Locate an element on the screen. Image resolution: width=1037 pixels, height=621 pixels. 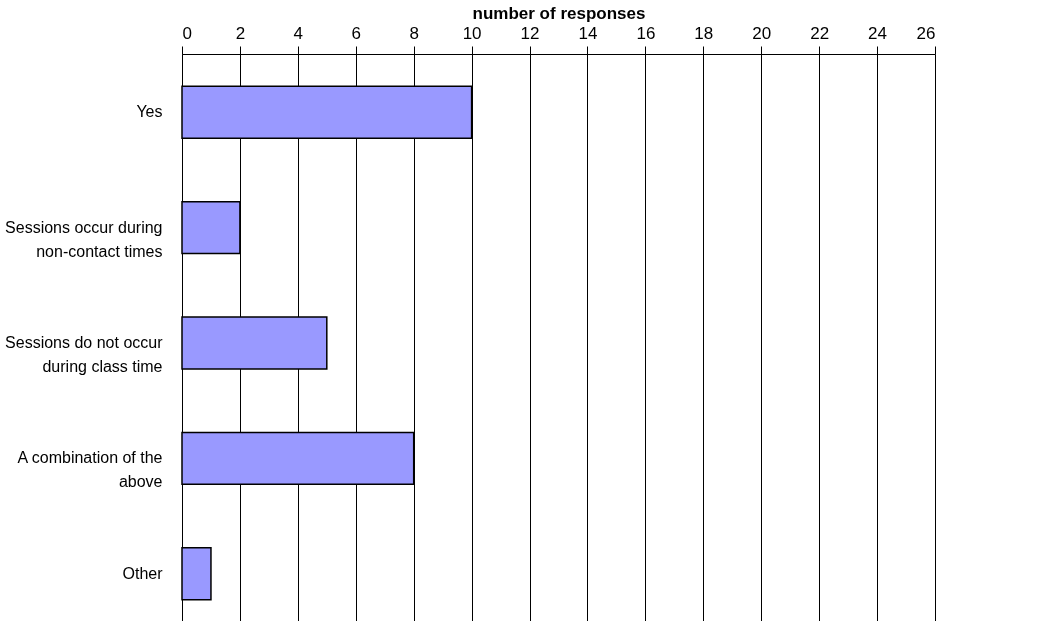
y-tick-label: Sessions occur during non-contact times is located at coordinates (84, 239).